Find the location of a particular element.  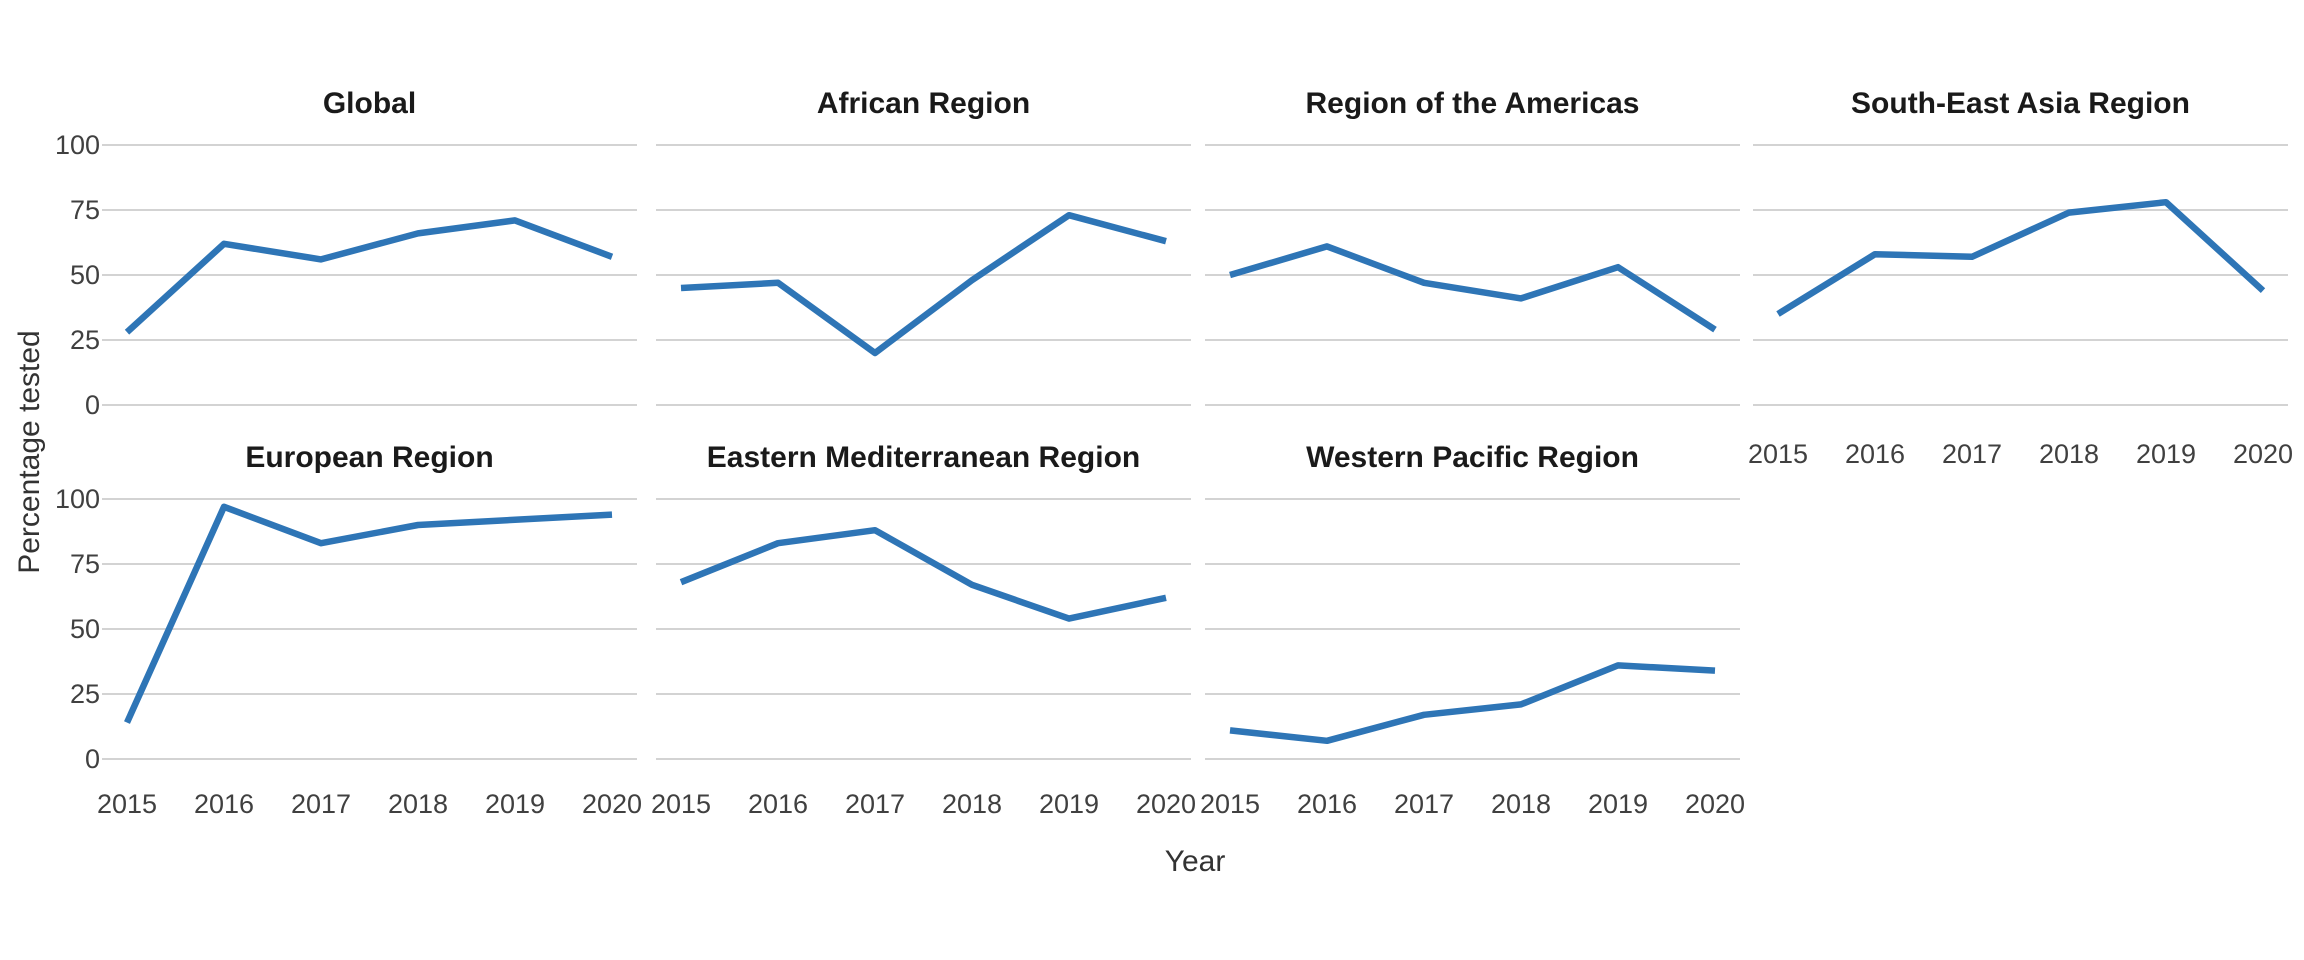

data-line-region-of-the-americas is located at coordinates (1473, 288).